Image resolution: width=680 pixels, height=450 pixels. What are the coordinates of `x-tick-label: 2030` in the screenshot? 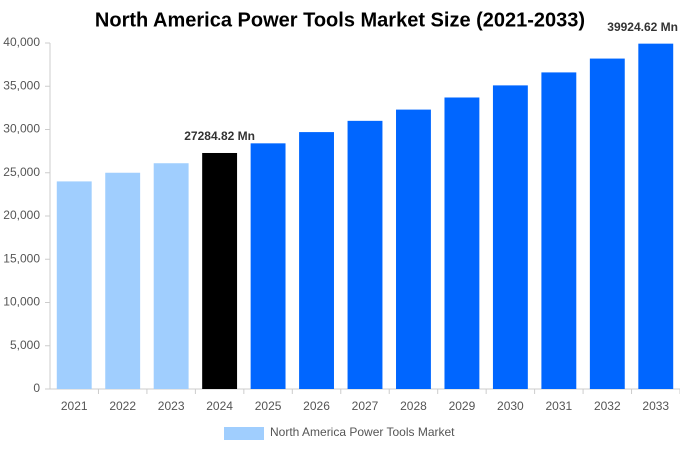 It's located at (510, 406).